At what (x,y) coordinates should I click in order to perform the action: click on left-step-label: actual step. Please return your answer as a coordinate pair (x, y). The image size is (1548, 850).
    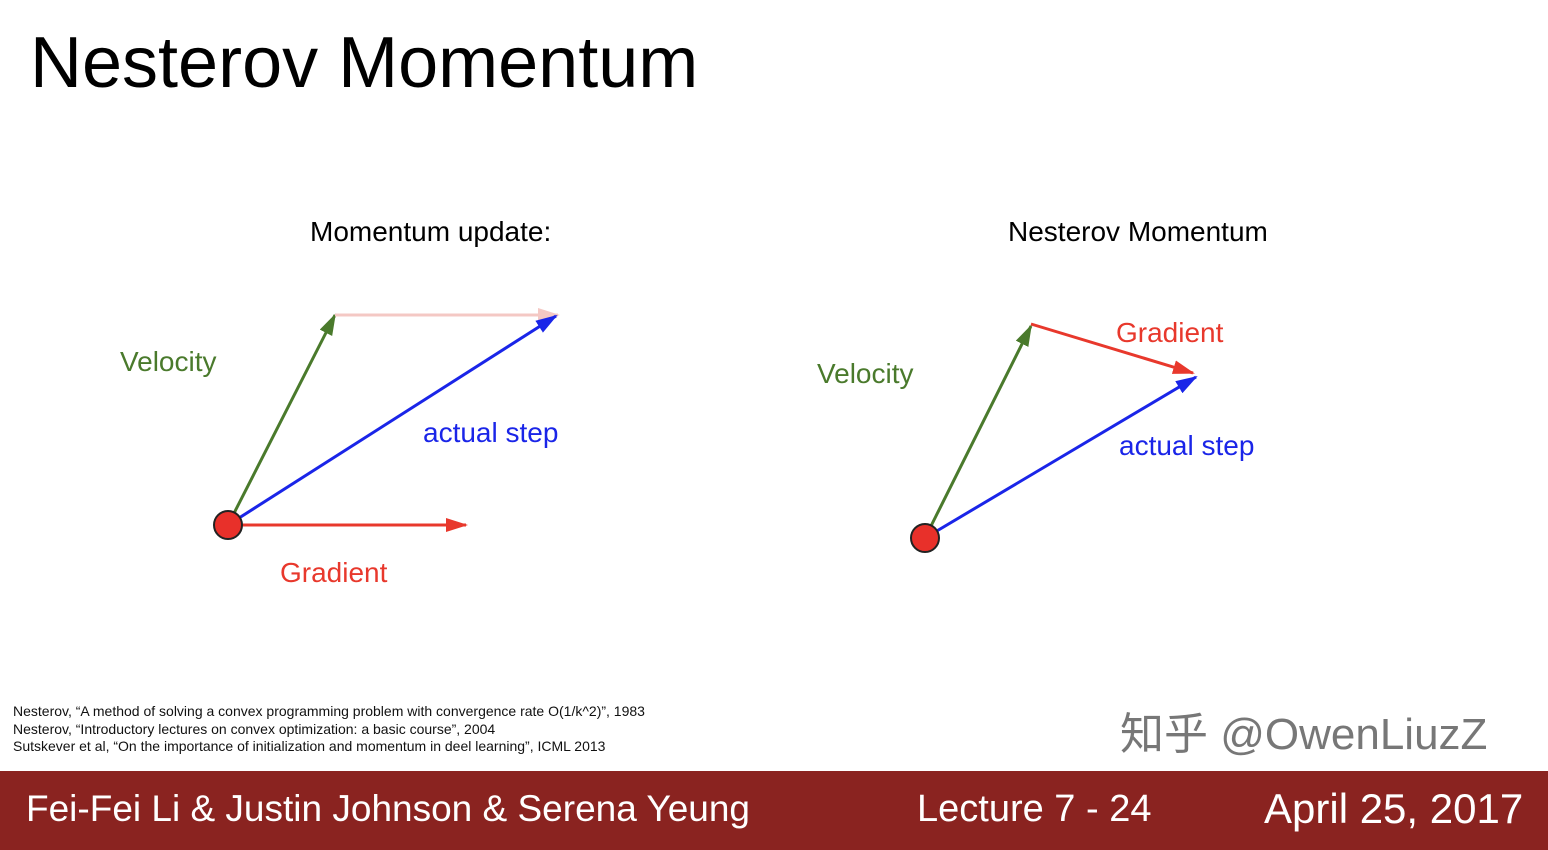
    Looking at the image, I should click on (491, 432).